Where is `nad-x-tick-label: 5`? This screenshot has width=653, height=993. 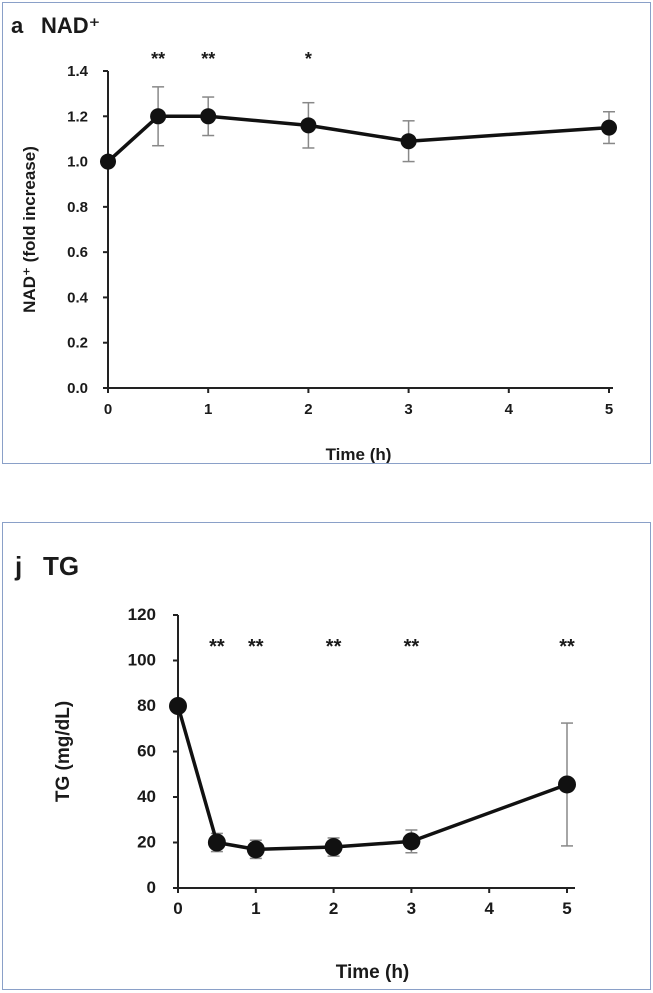
nad-x-tick-label: 5 is located at coordinates (609, 409).